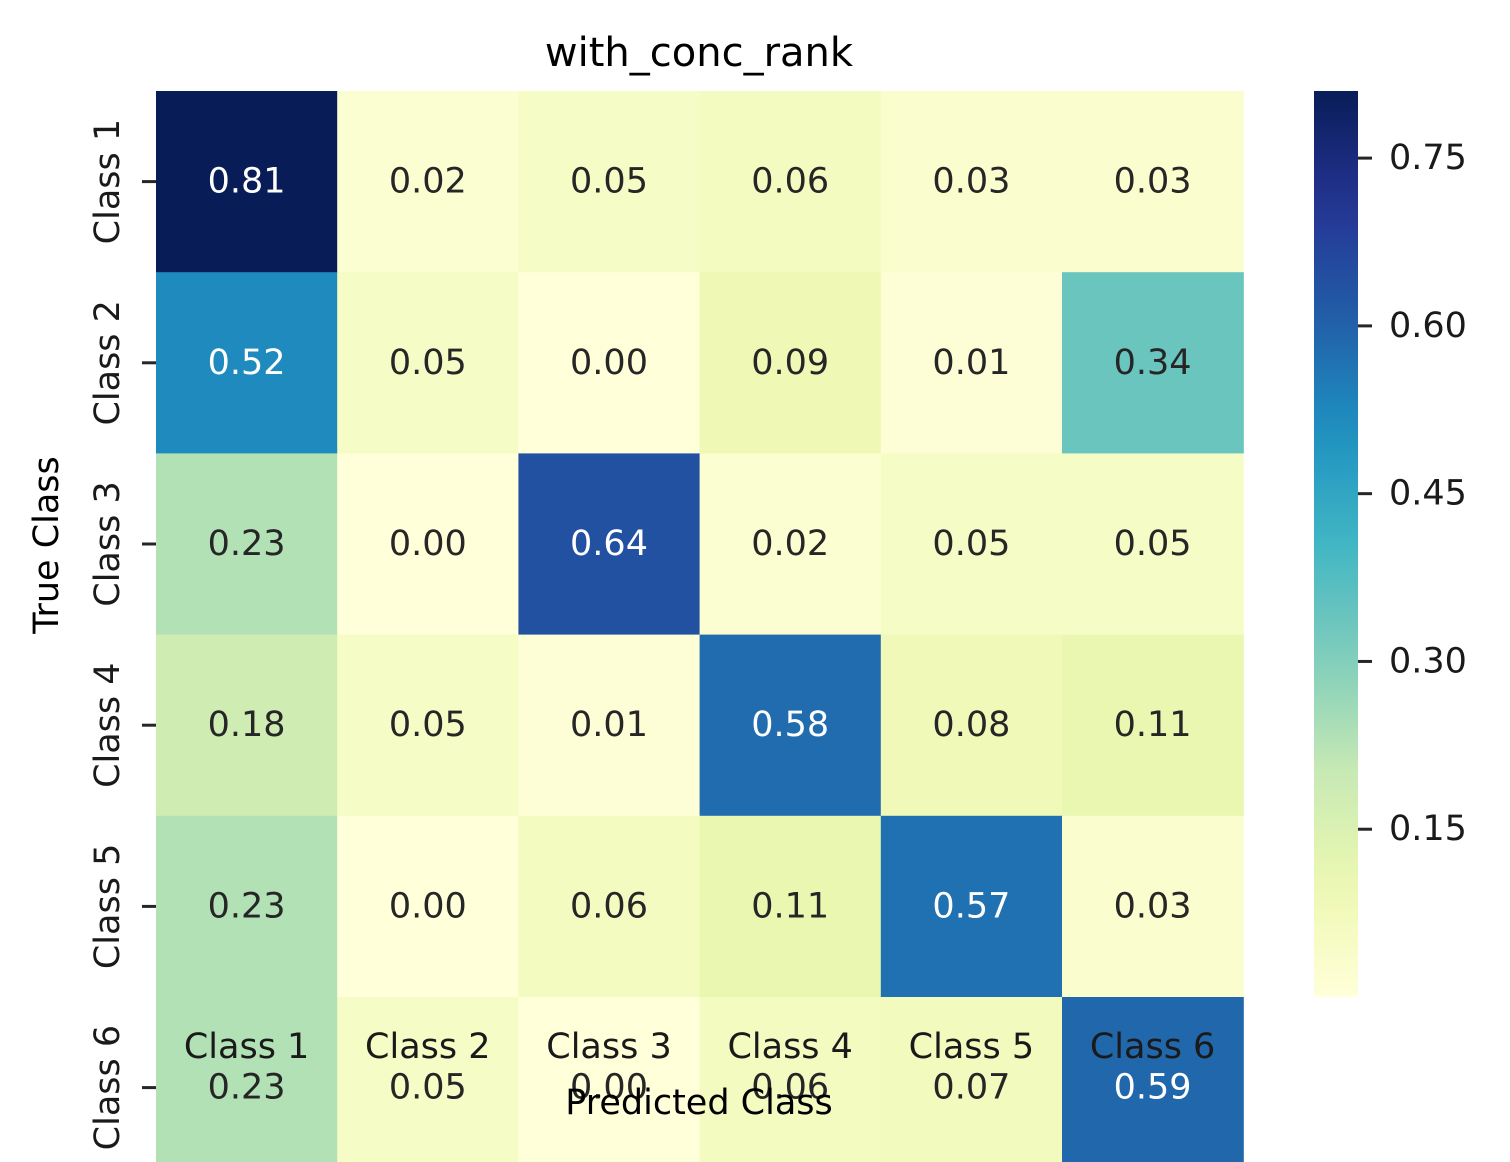 The width and height of the screenshot is (1510, 1162). What do you see at coordinates (1428, 158) in the screenshot?
I see `colorbar-tick-label: 0.75` at bounding box center [1428, 158].